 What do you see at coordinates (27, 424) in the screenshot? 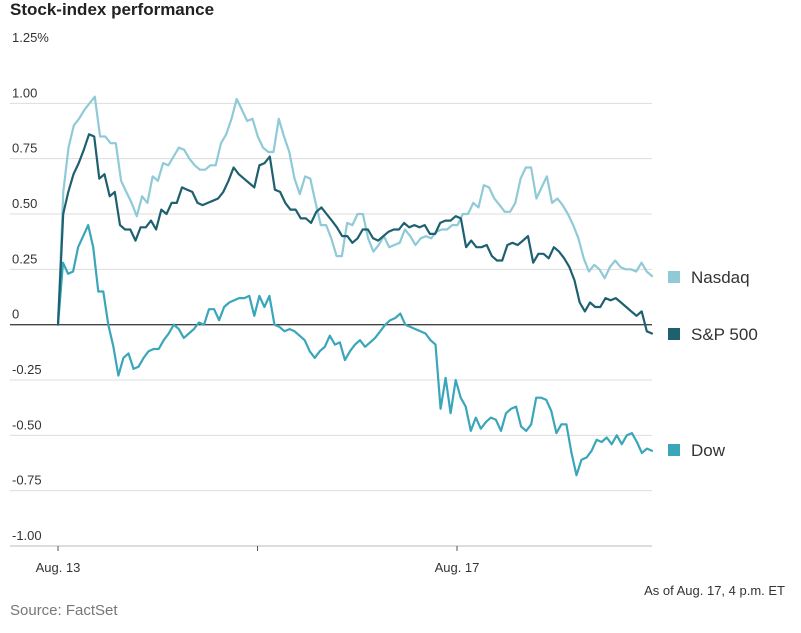
I see `y-tick-label: -0.50` at bounding box center [27, 424].